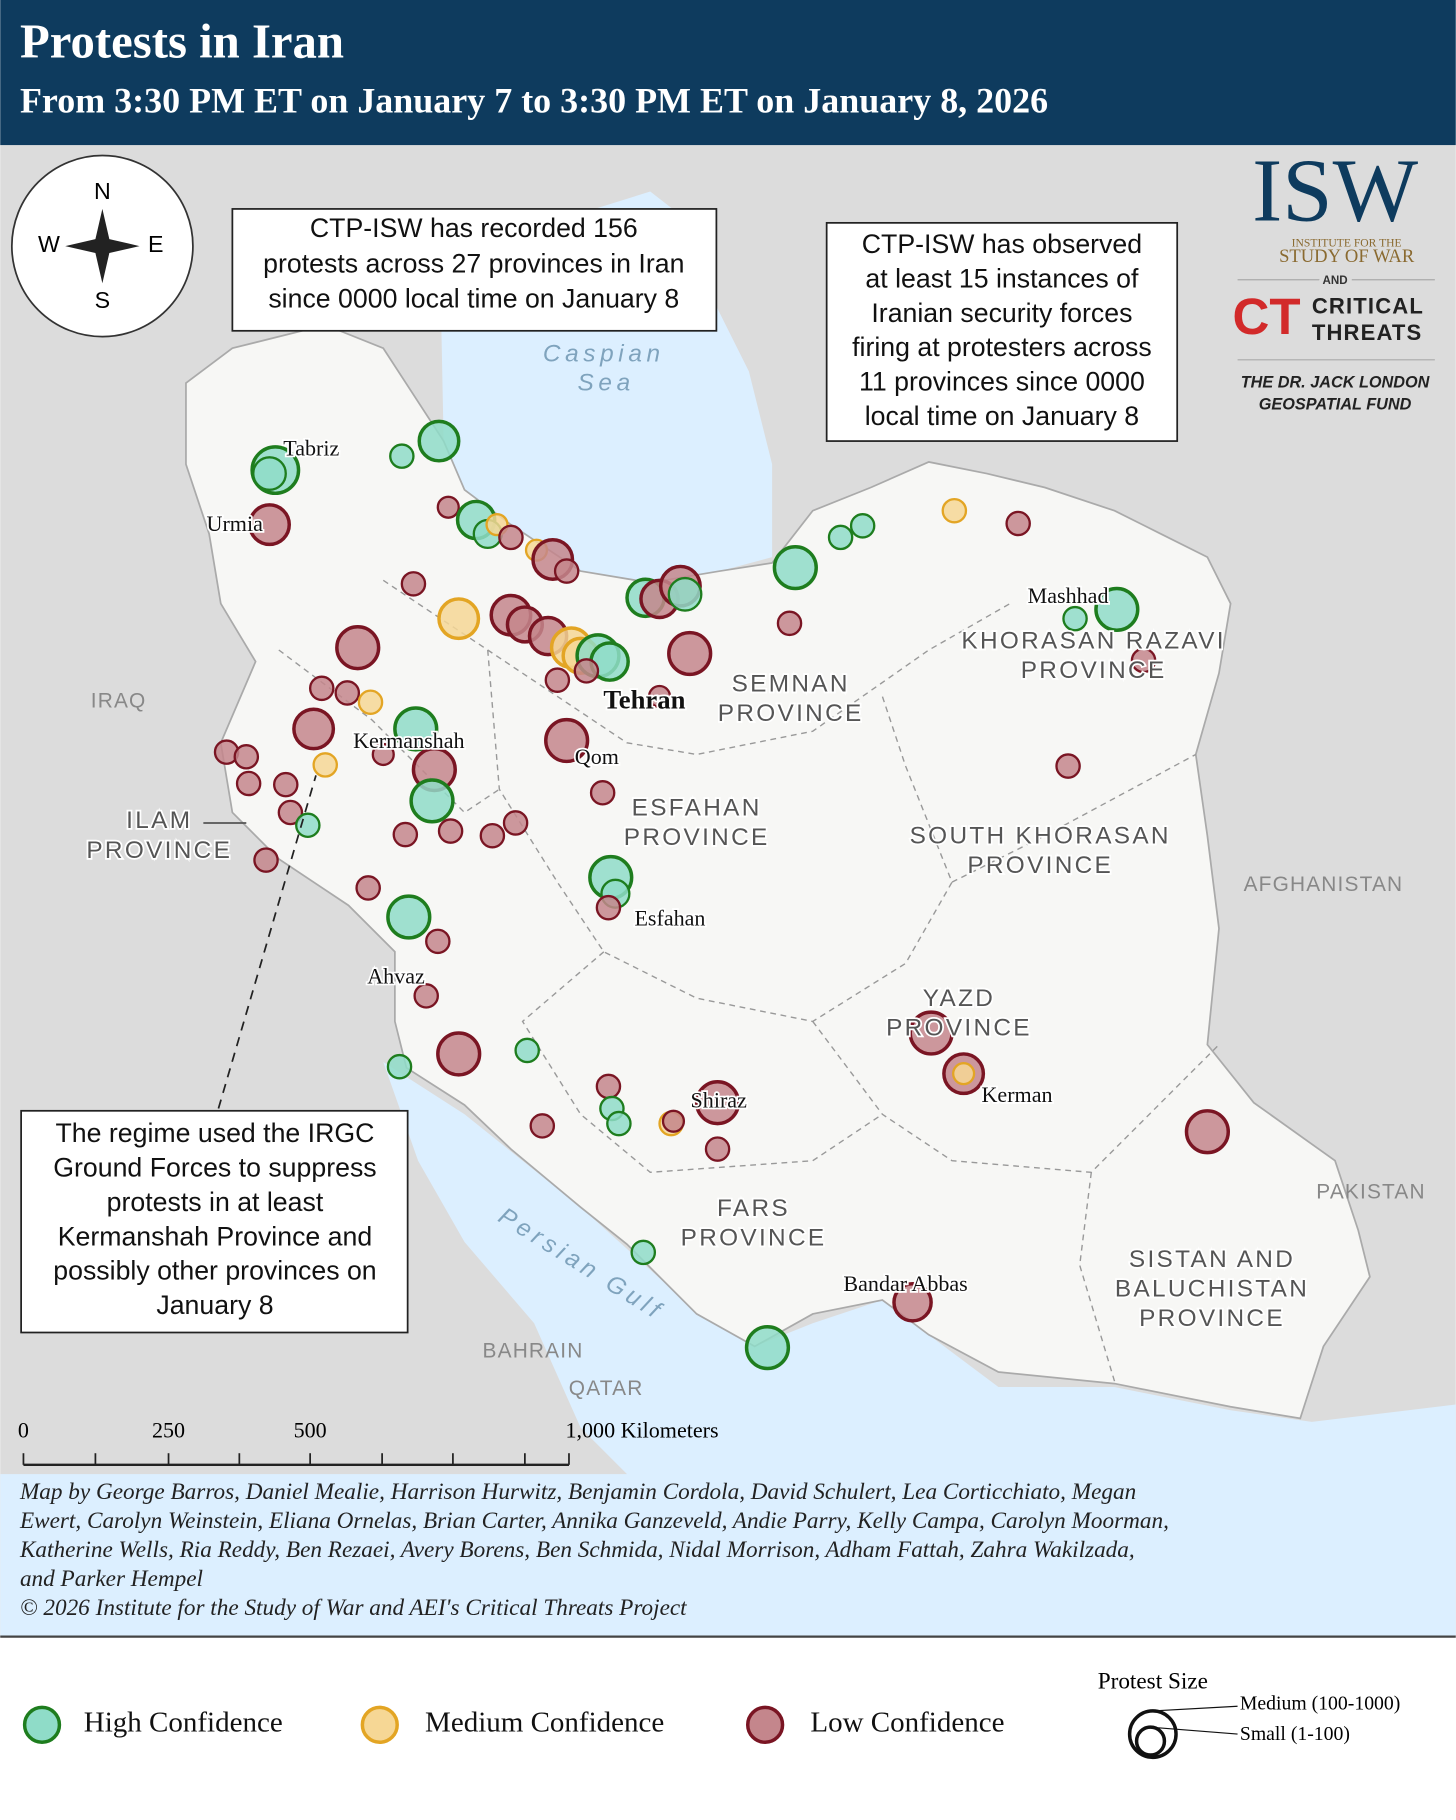 This screenshot has height=1820, width=1456. I want to click on province-label: BALUCHISTAN, so click(1212, 1289).